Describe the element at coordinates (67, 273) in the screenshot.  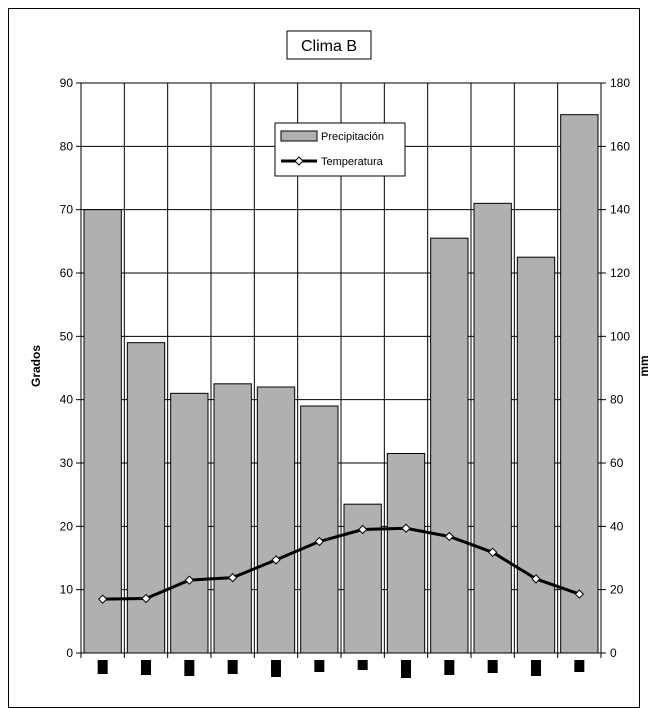
I see `y-left-tick-label: 60` at that location.